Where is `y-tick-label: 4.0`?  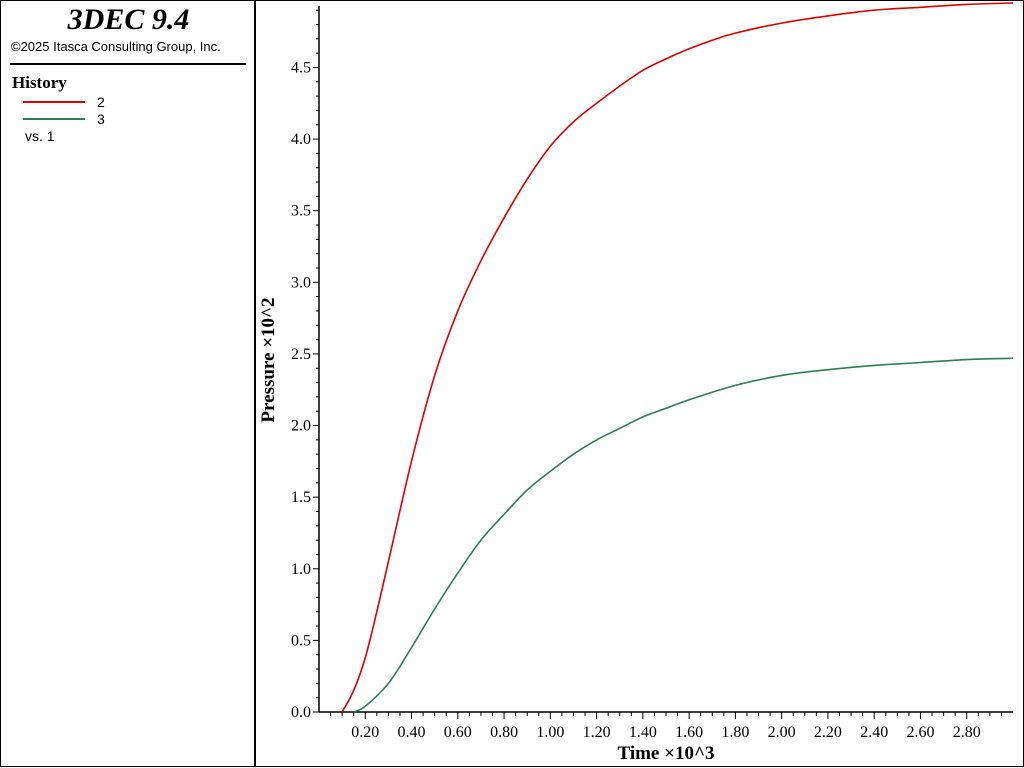 y-tick-label: 4.0 is located at coordinates (301, 139).